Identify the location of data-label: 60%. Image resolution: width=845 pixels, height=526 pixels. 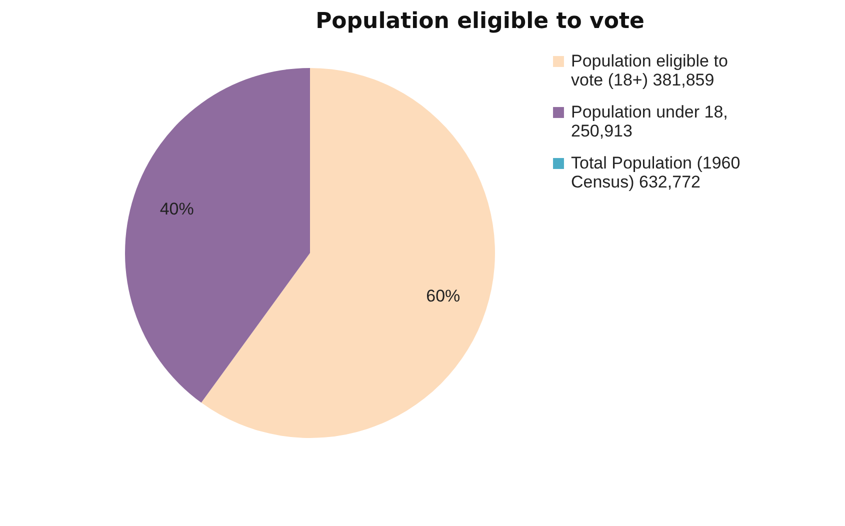
(443, 296).